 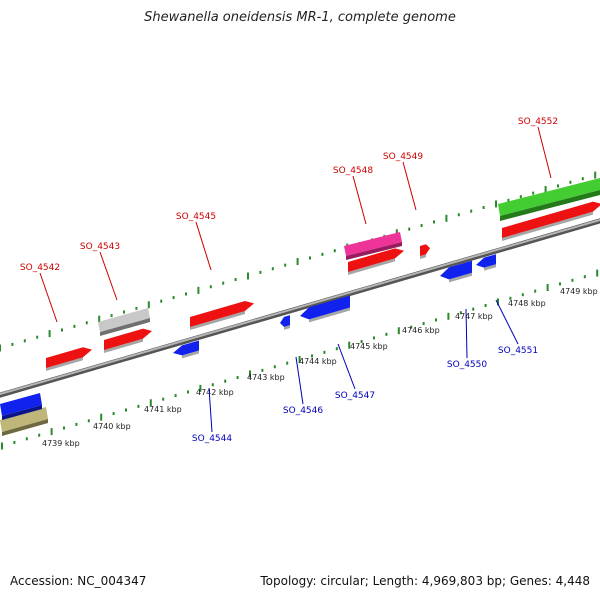 What do you see at coordinates (303, 411) in the screenshot?
I see `gene-label-so_4546: SO_4546` at bounding box center [303, 411].